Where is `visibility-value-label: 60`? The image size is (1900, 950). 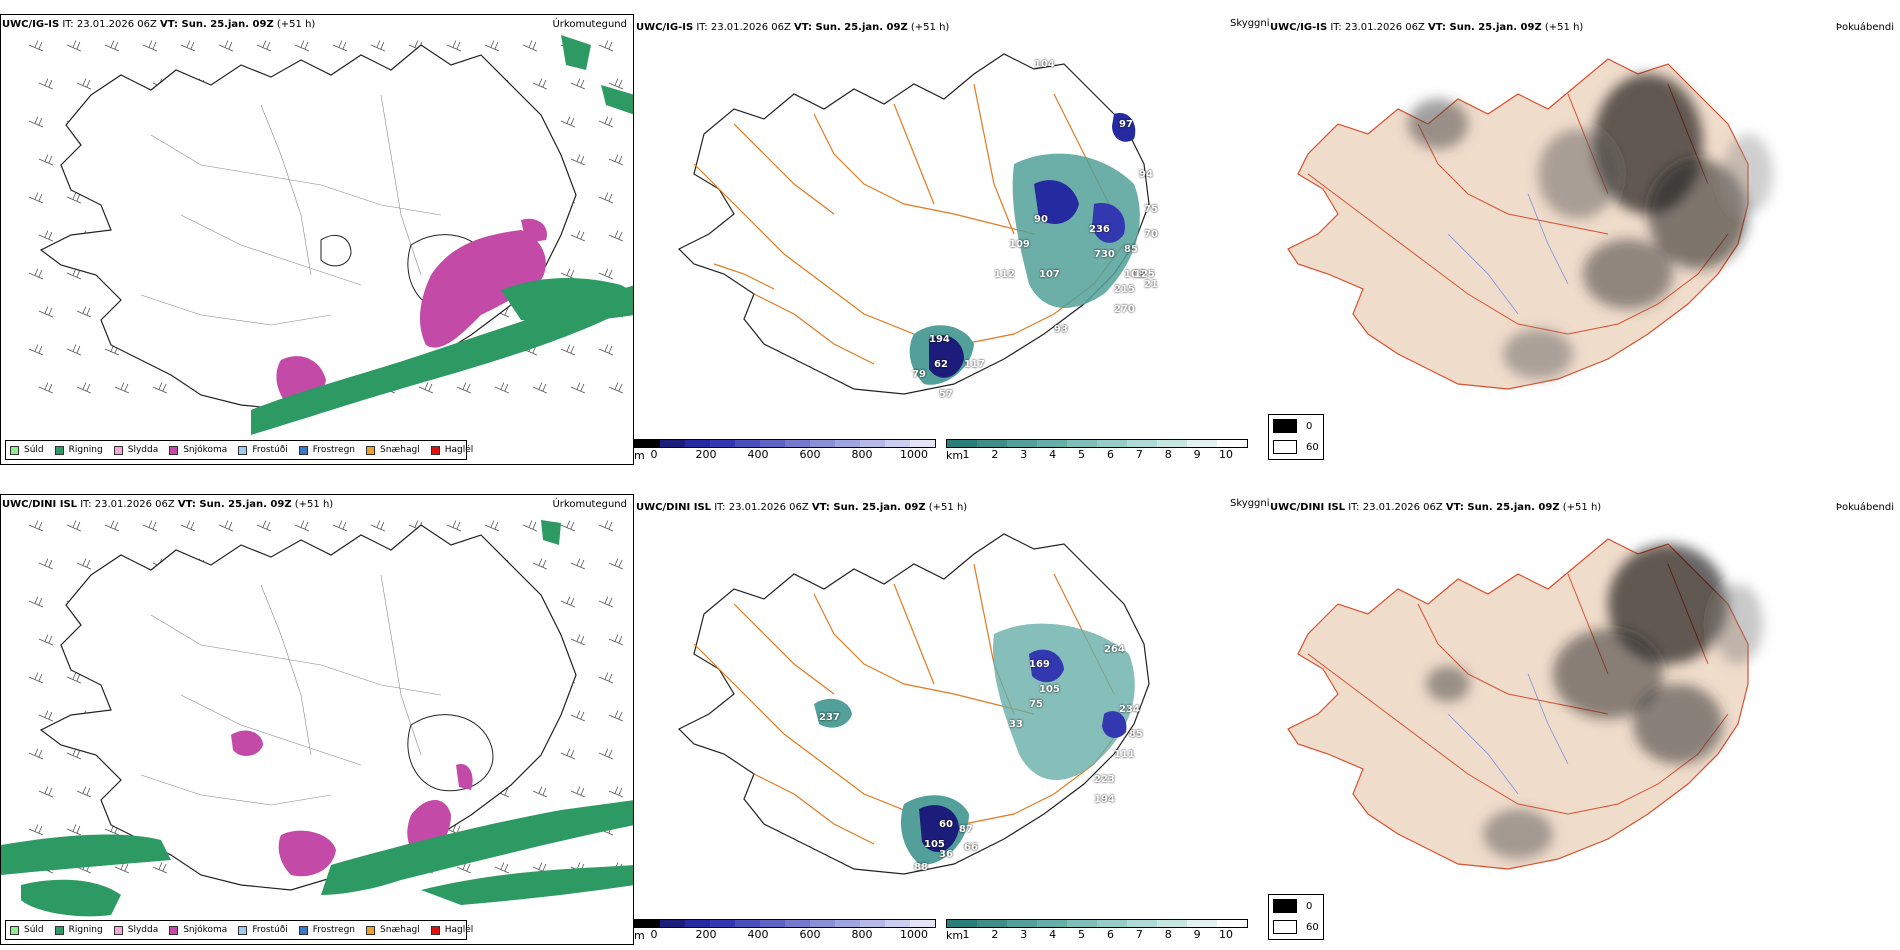 visibility-value-label: 60 is located at coordinates (946, 824).